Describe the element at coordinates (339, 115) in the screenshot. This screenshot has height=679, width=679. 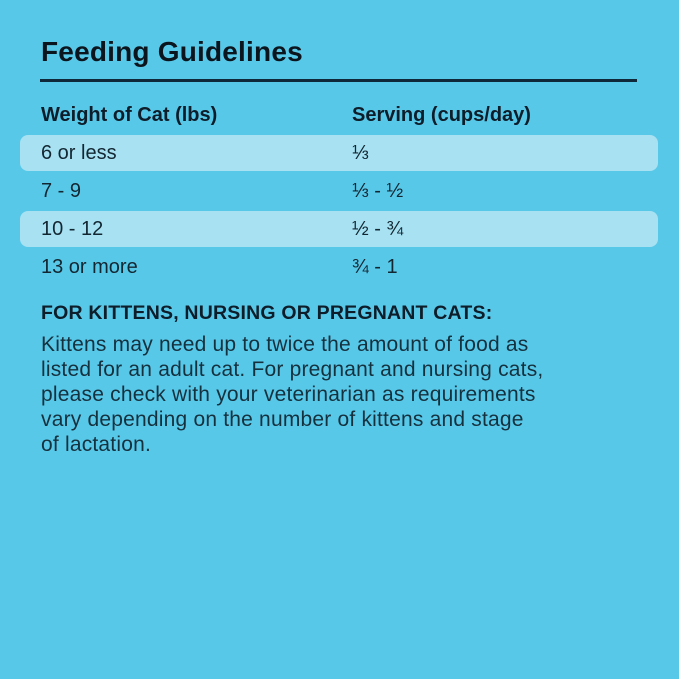
I see `table-header-row: Weight of Cat (lbs) Serving (cups/day)` at that location.